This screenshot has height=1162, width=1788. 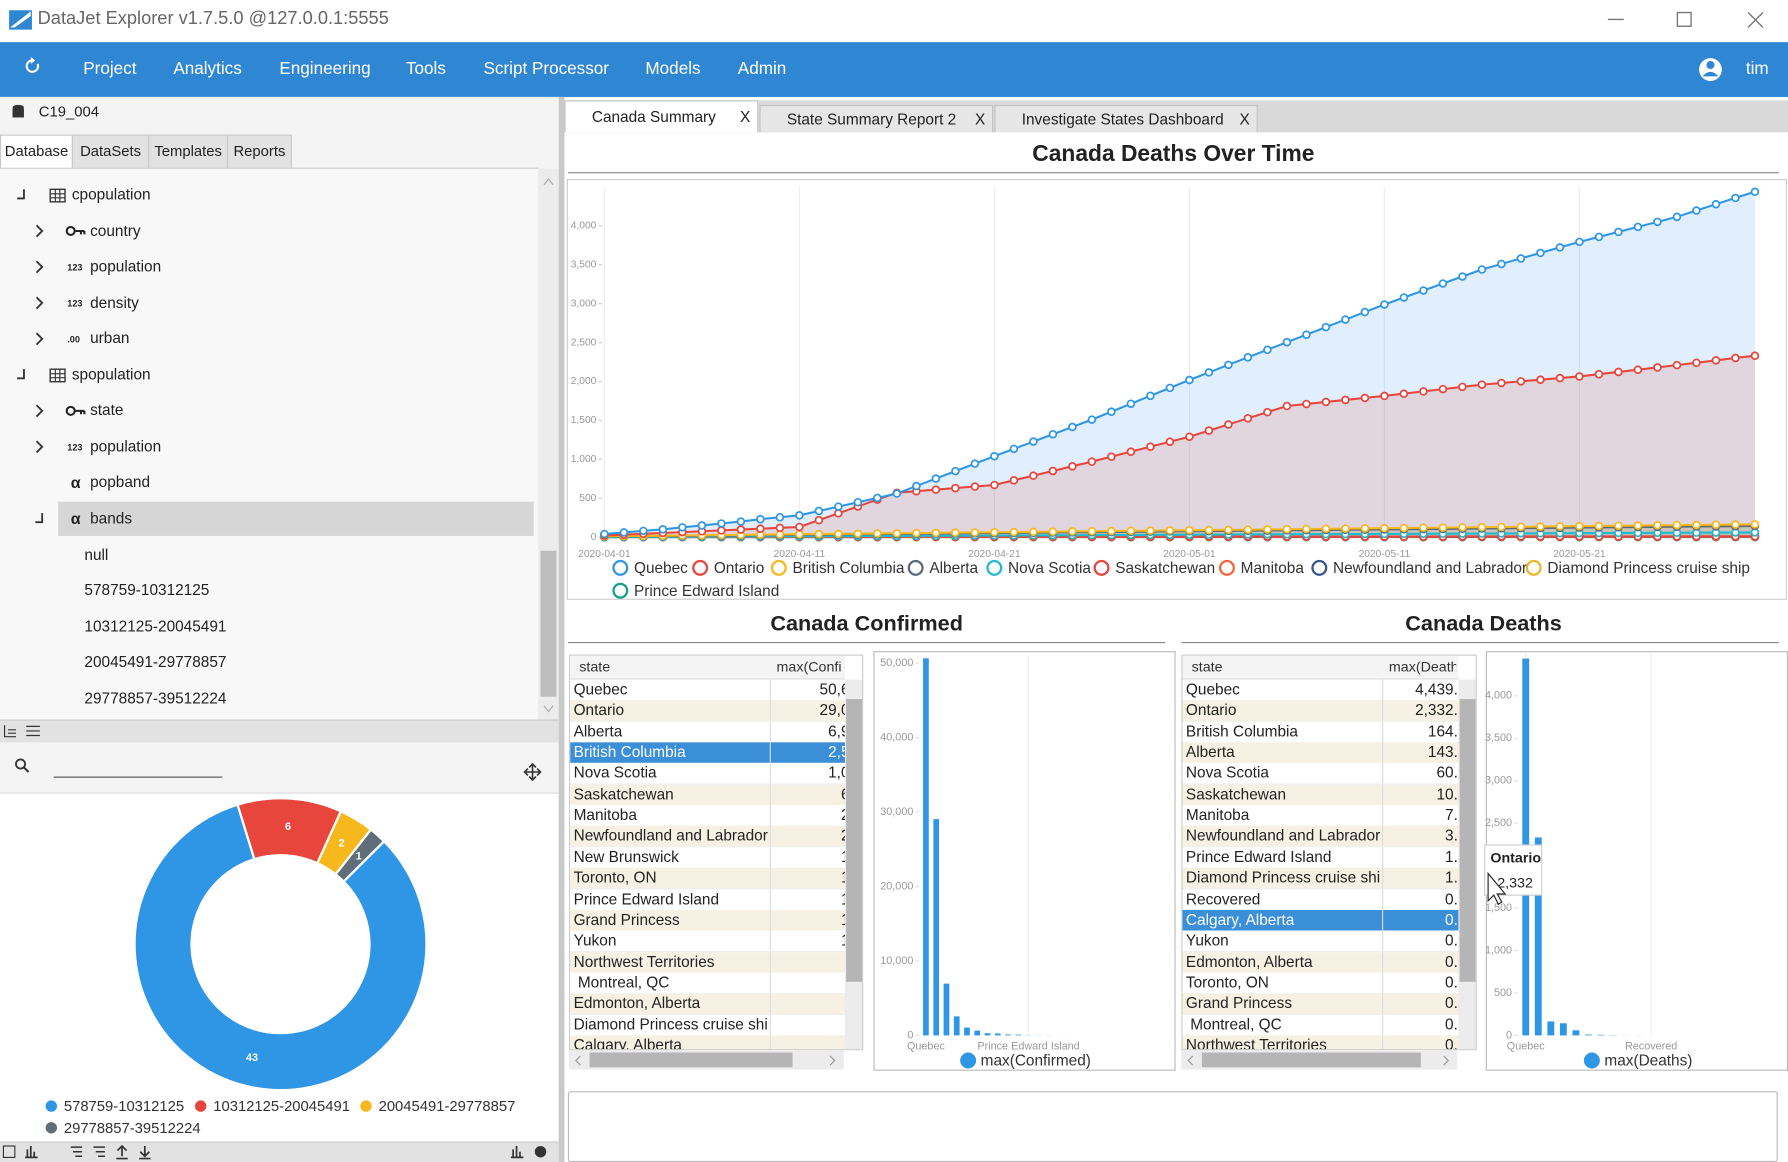 I want to click on table-cell: Montreal, QC, so click(x=1233, y=1024).